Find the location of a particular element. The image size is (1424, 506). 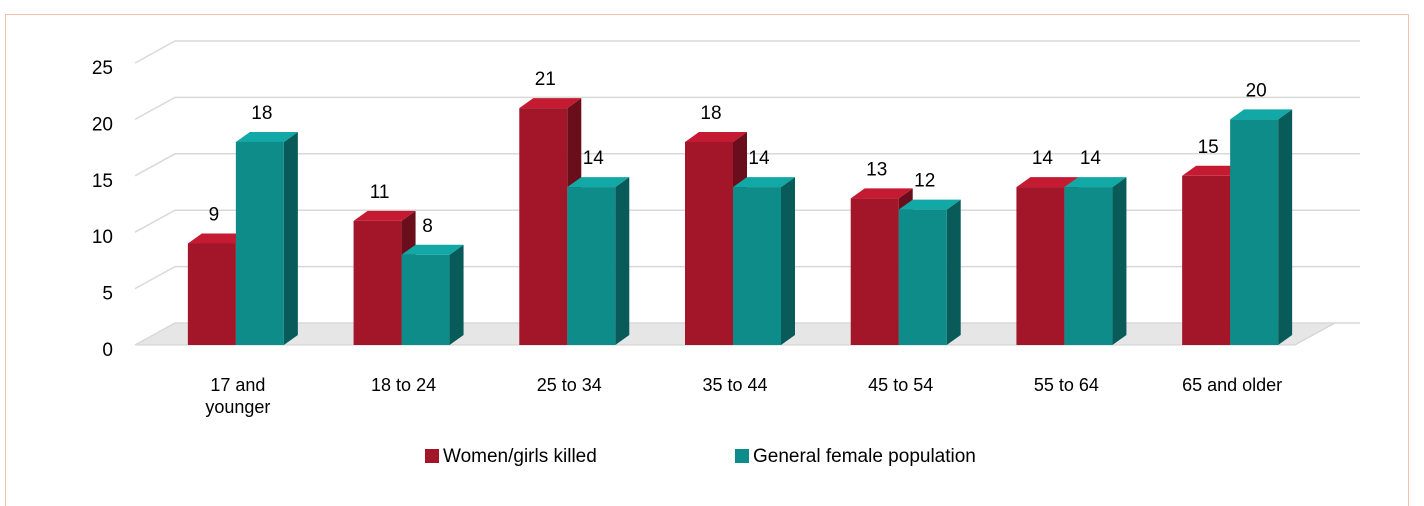

y-tick-label: 10 is located at coordinates (102, 237).